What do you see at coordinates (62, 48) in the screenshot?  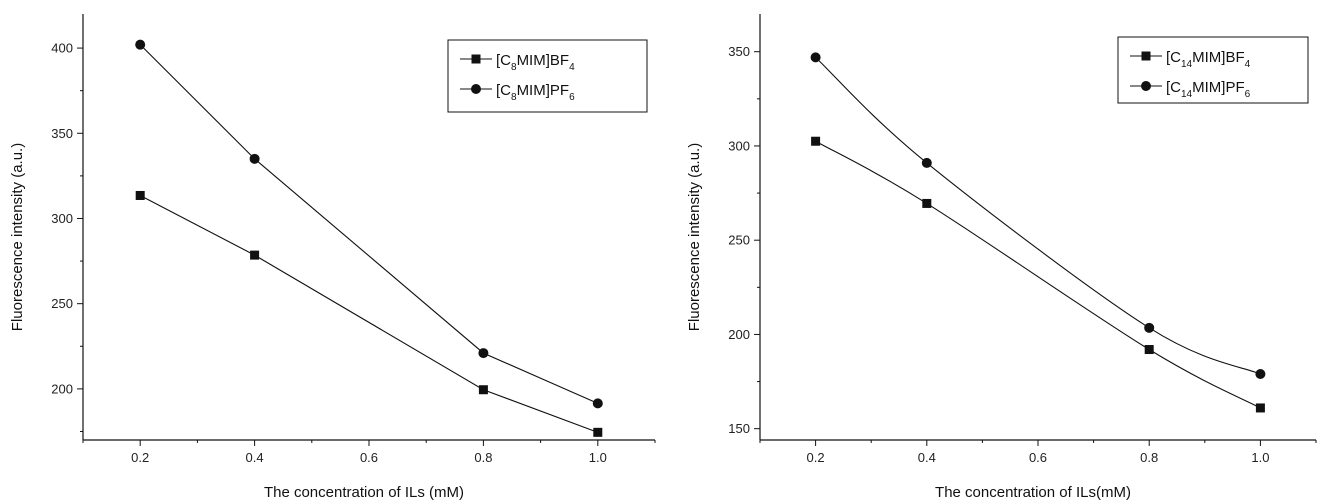 I see `y-tick-label: 400` at bounding box center [62, 48].